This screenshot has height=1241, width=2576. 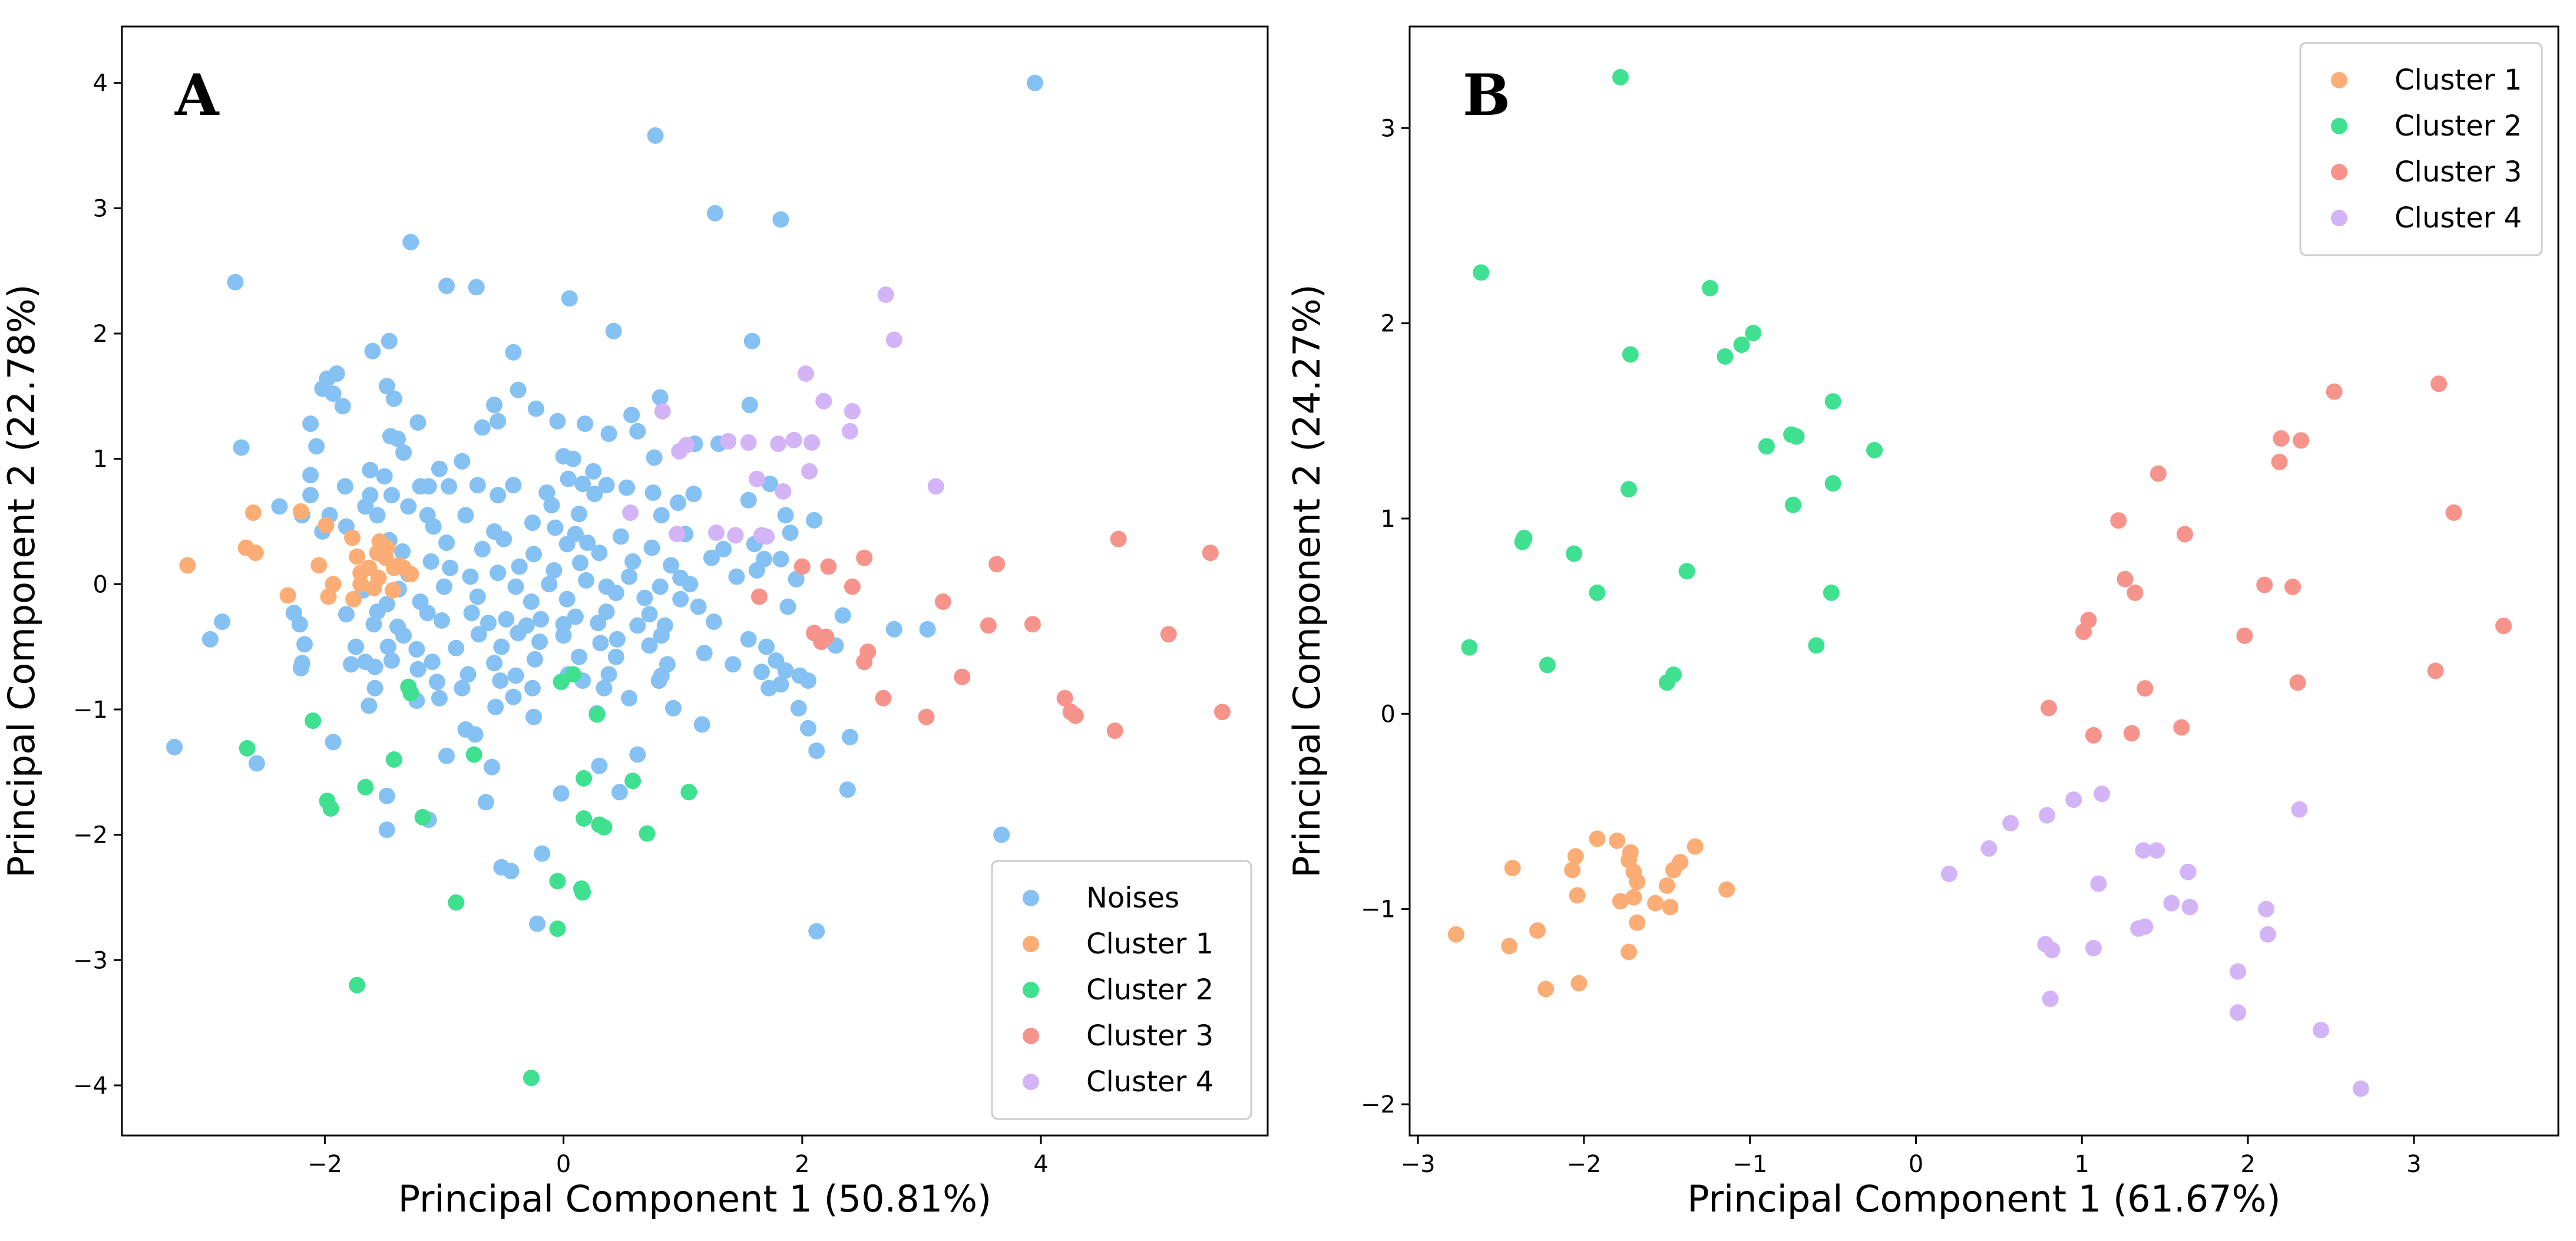 I want to click on y-tick-label: 1, so click(x=100, y=459).